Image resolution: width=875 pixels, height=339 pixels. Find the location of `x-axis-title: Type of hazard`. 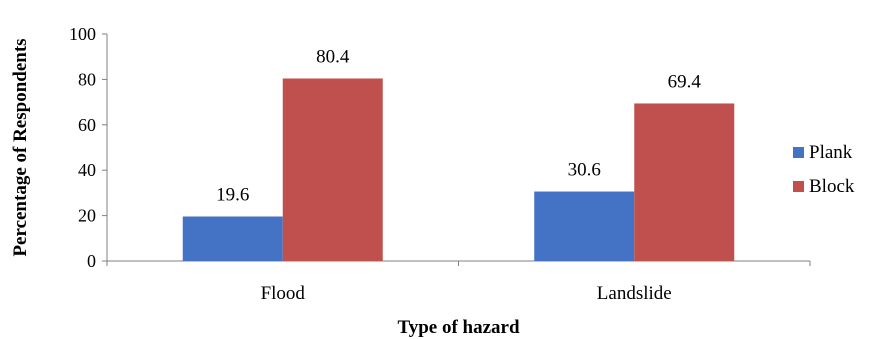

x-axis-title: Type of hazard is located at coordinates (458, 327).